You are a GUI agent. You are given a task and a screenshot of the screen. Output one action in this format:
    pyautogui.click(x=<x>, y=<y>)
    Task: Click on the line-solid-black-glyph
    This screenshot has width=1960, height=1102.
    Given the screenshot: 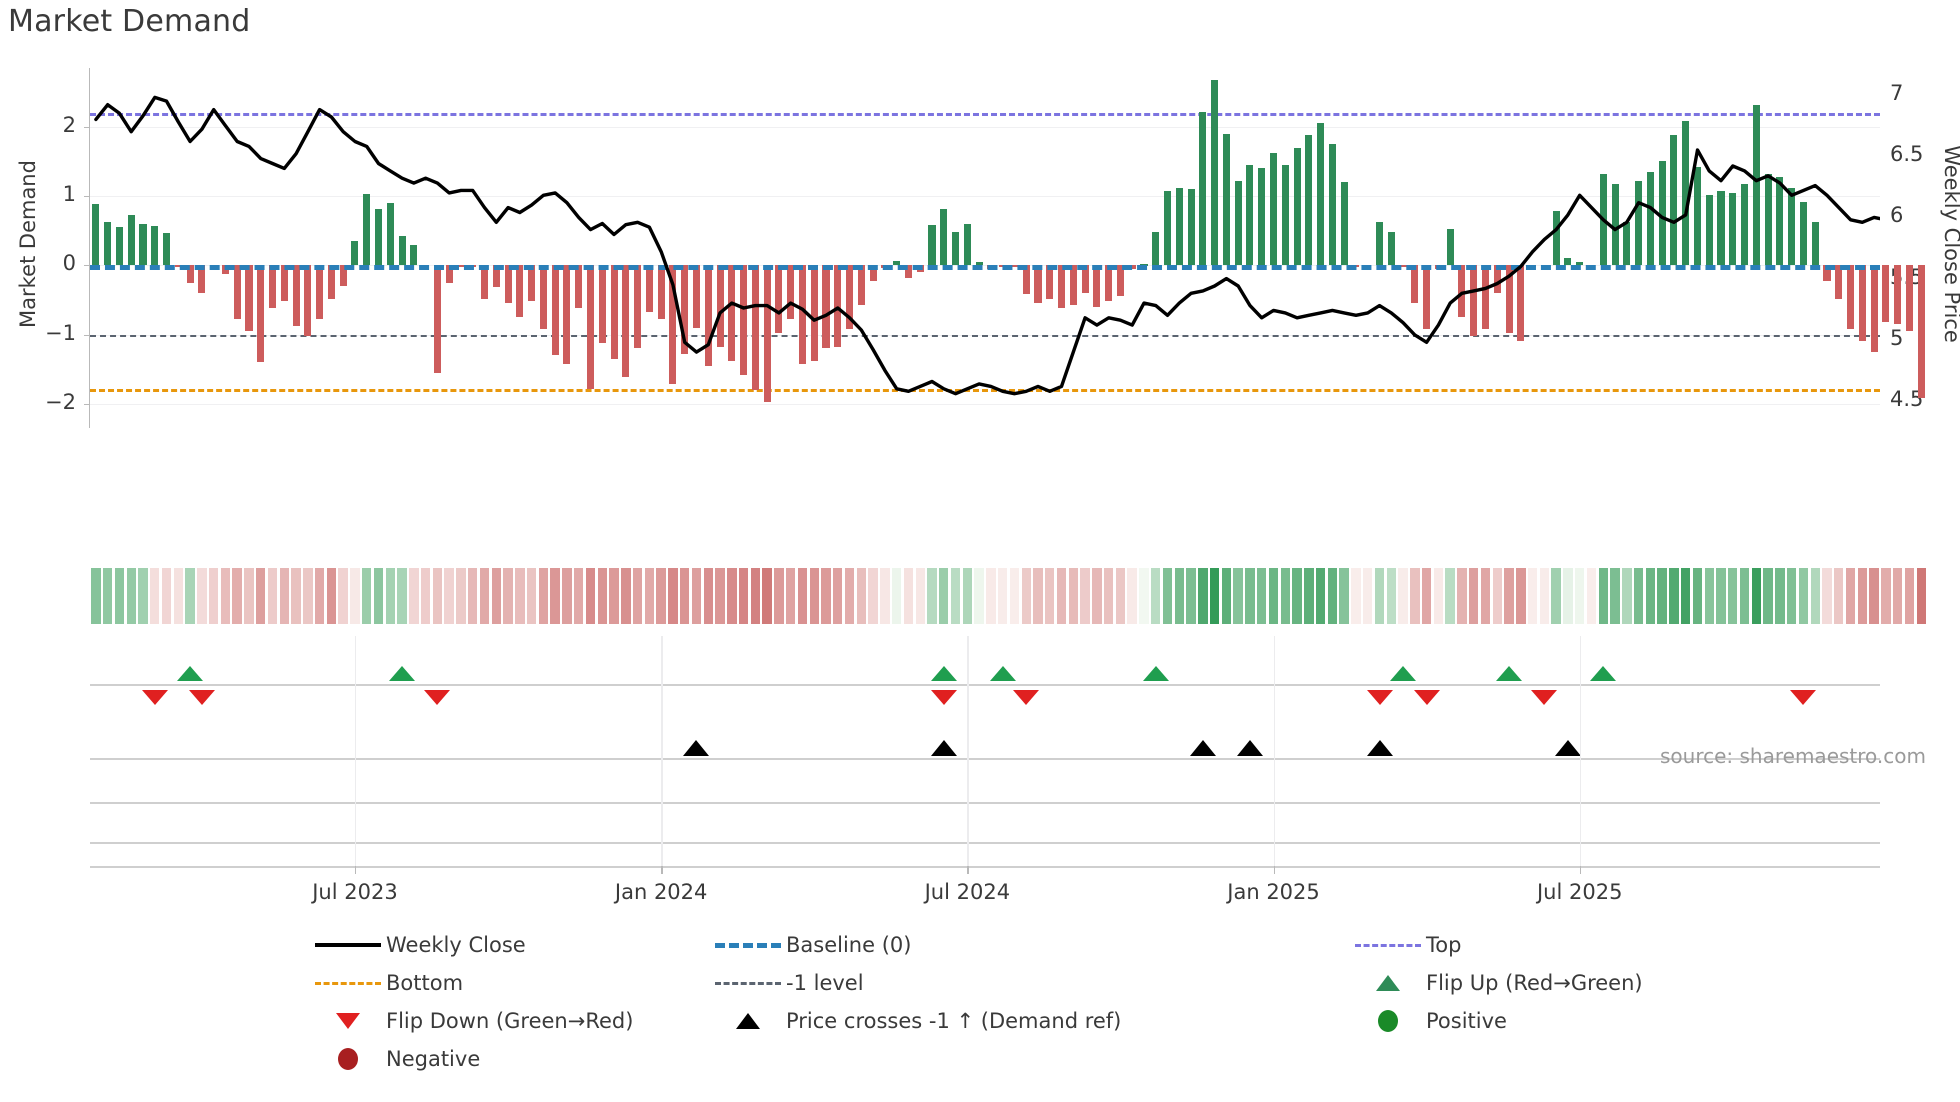 What is the action you would take?
    pyautogui.click(x=348, y=945)
    